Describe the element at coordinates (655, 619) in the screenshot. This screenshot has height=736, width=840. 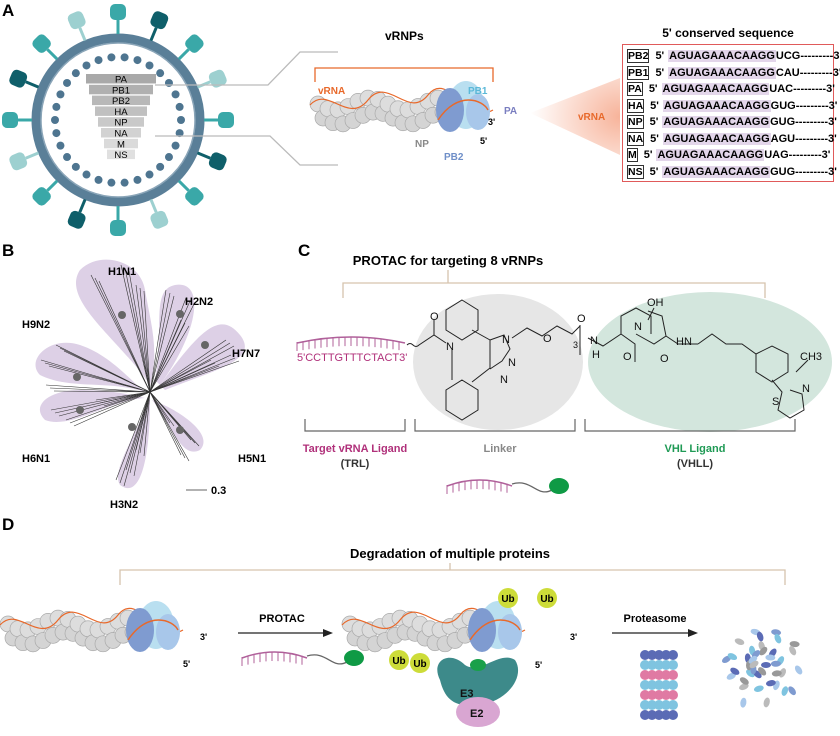
I see `proteasome-arrow-label: Proteasome` at that location.